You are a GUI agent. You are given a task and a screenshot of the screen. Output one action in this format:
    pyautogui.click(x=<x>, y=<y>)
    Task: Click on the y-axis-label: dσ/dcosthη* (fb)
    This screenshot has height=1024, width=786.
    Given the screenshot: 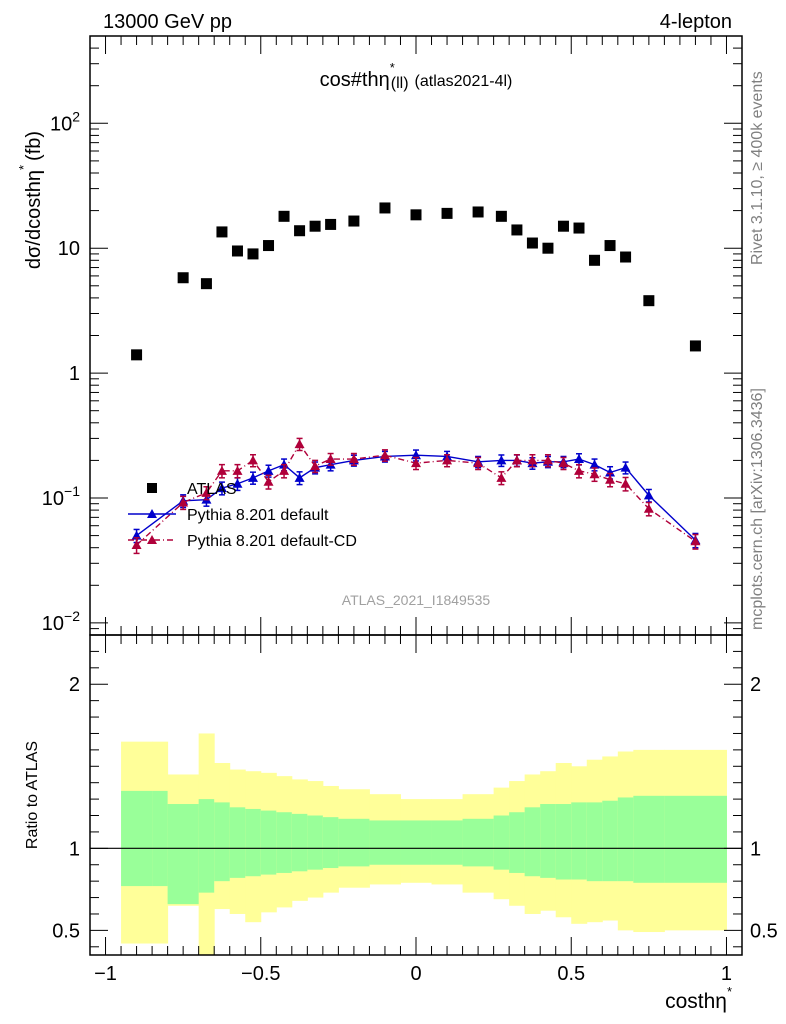 What is the action you would take?
    pyautogui.click(x=30, y=200)
    